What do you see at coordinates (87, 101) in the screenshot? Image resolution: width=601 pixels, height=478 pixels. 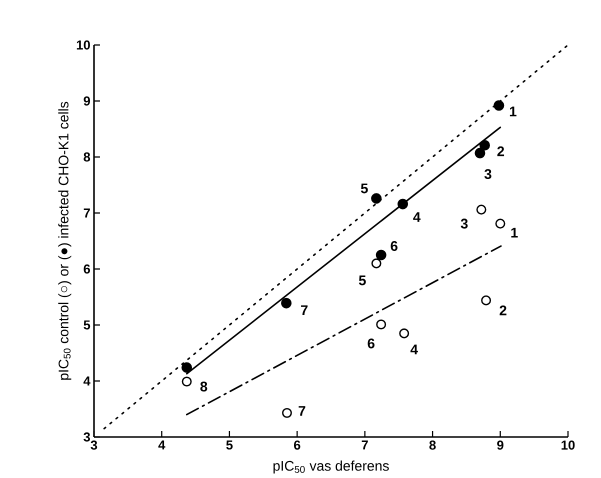 I see `y-tick-label: 9` at bounding box center [87, 101].